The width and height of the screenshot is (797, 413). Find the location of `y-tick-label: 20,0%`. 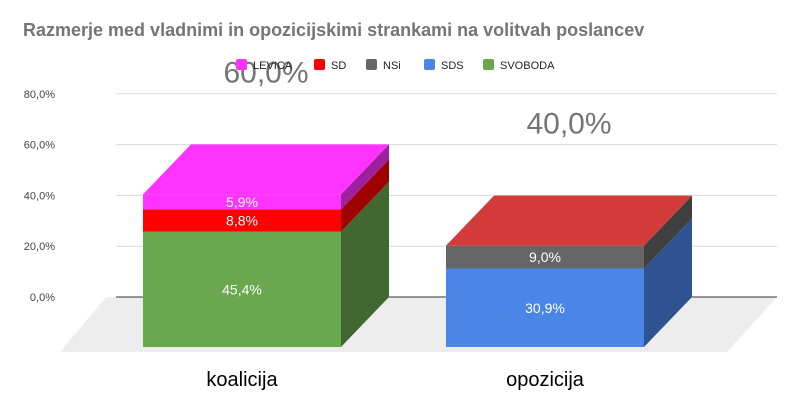

y-tick-label: 20,0% is located at coordinates (39, 247).